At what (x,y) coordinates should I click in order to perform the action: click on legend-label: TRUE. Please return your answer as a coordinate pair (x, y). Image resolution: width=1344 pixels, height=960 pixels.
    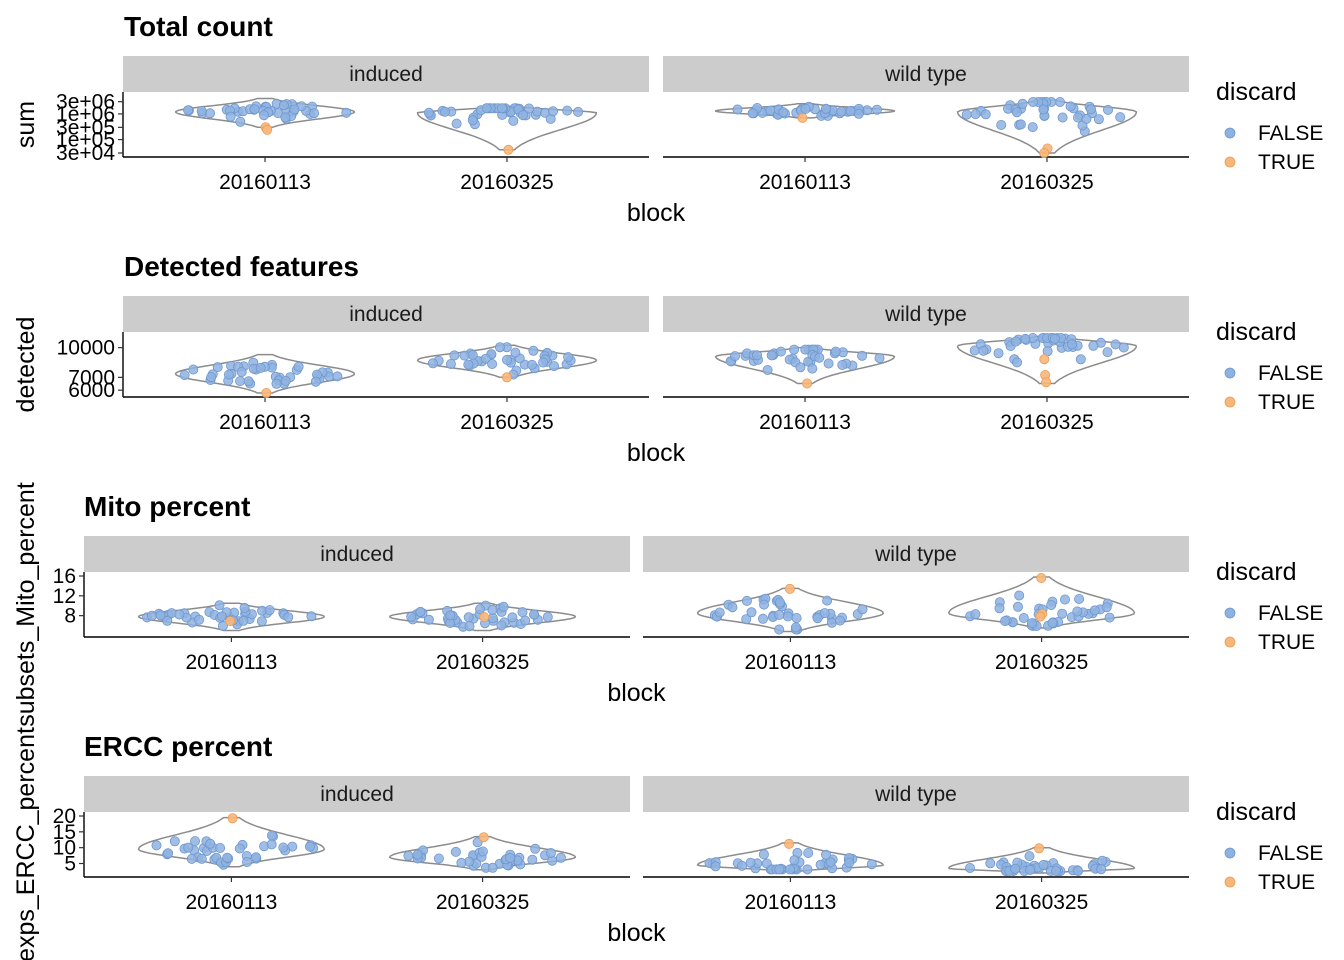
    Looking at the image, I should click on (1286, 642).